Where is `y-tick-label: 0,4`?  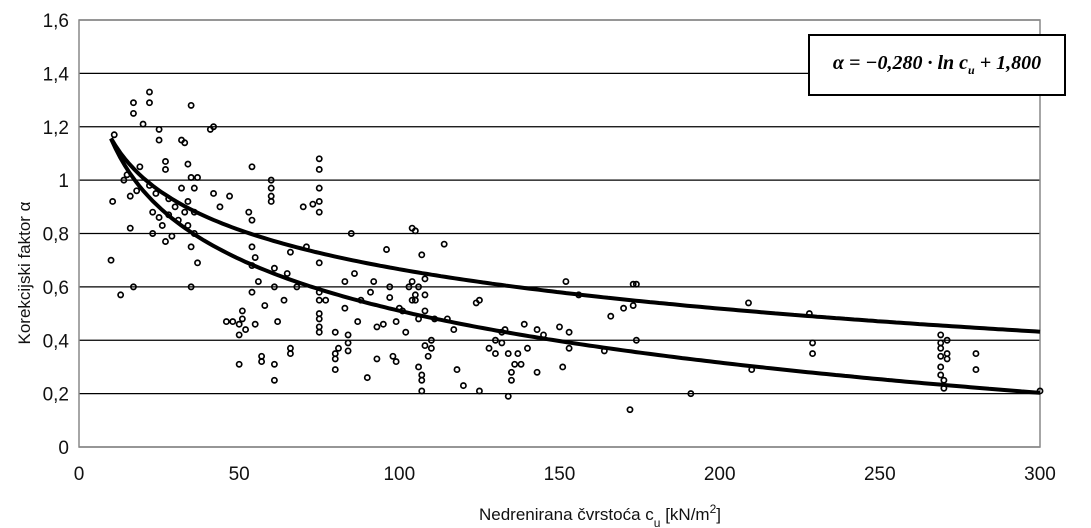 y-tick-label: 0,4 is located at coordinates (56, 341).